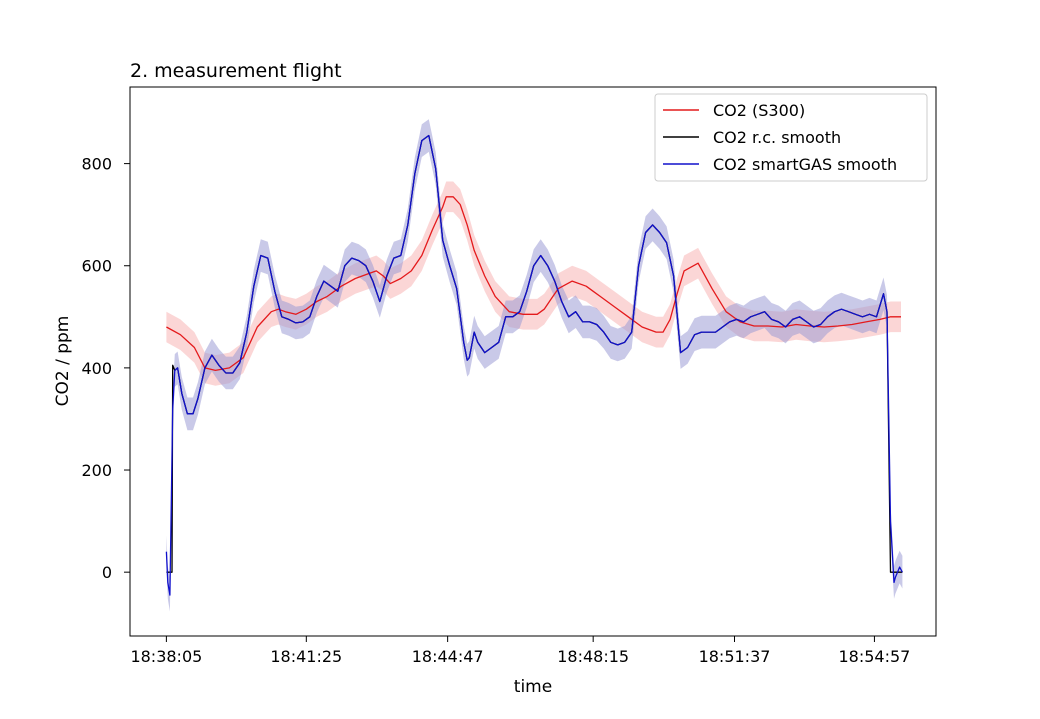 The image size is (1040, 719). What do you see at coordinates (166, 656) in the screenshot?
I see `x-tick-label: 18:38:05` at bounding box center [166, 656].